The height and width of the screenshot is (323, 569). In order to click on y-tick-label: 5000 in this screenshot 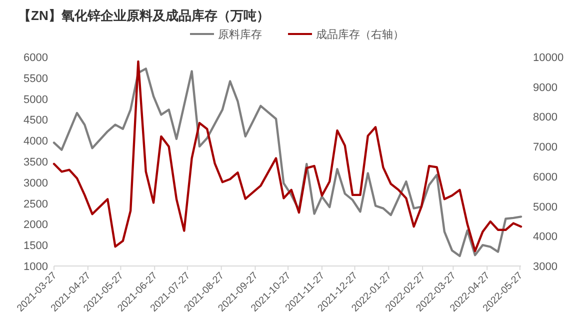, I will do `click(36, 100)`.